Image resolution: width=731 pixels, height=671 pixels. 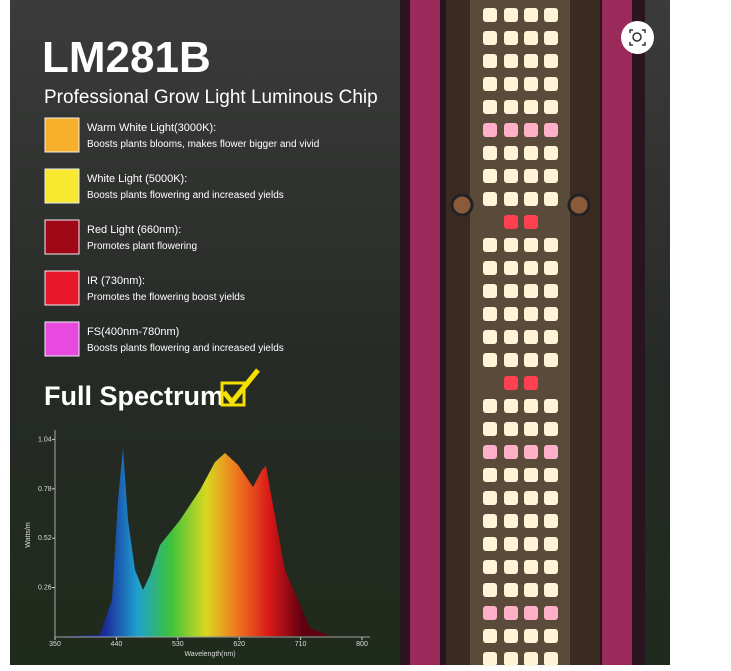 What do you see at coordinates (116, 281) in the screenshot?
I see `feature-label: IR (730nm):` at bounding box center [116, 281].